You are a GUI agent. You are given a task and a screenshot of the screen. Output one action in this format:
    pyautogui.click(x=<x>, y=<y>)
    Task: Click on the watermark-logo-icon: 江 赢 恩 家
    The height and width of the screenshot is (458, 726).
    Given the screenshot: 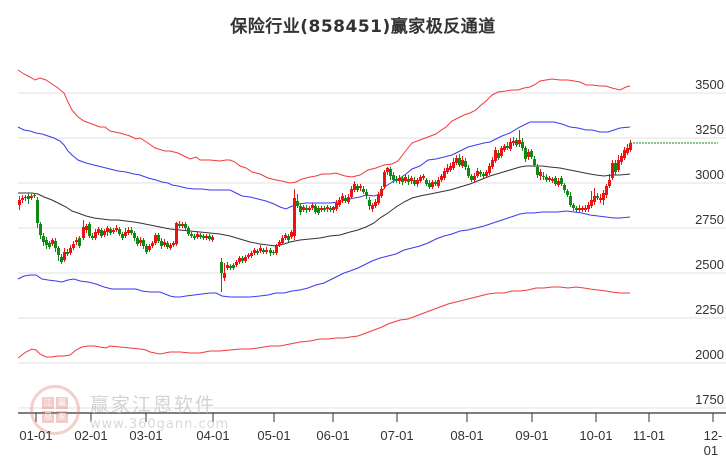 What is the action you would take?
    pyautogui.click(x=55, y=410)
    